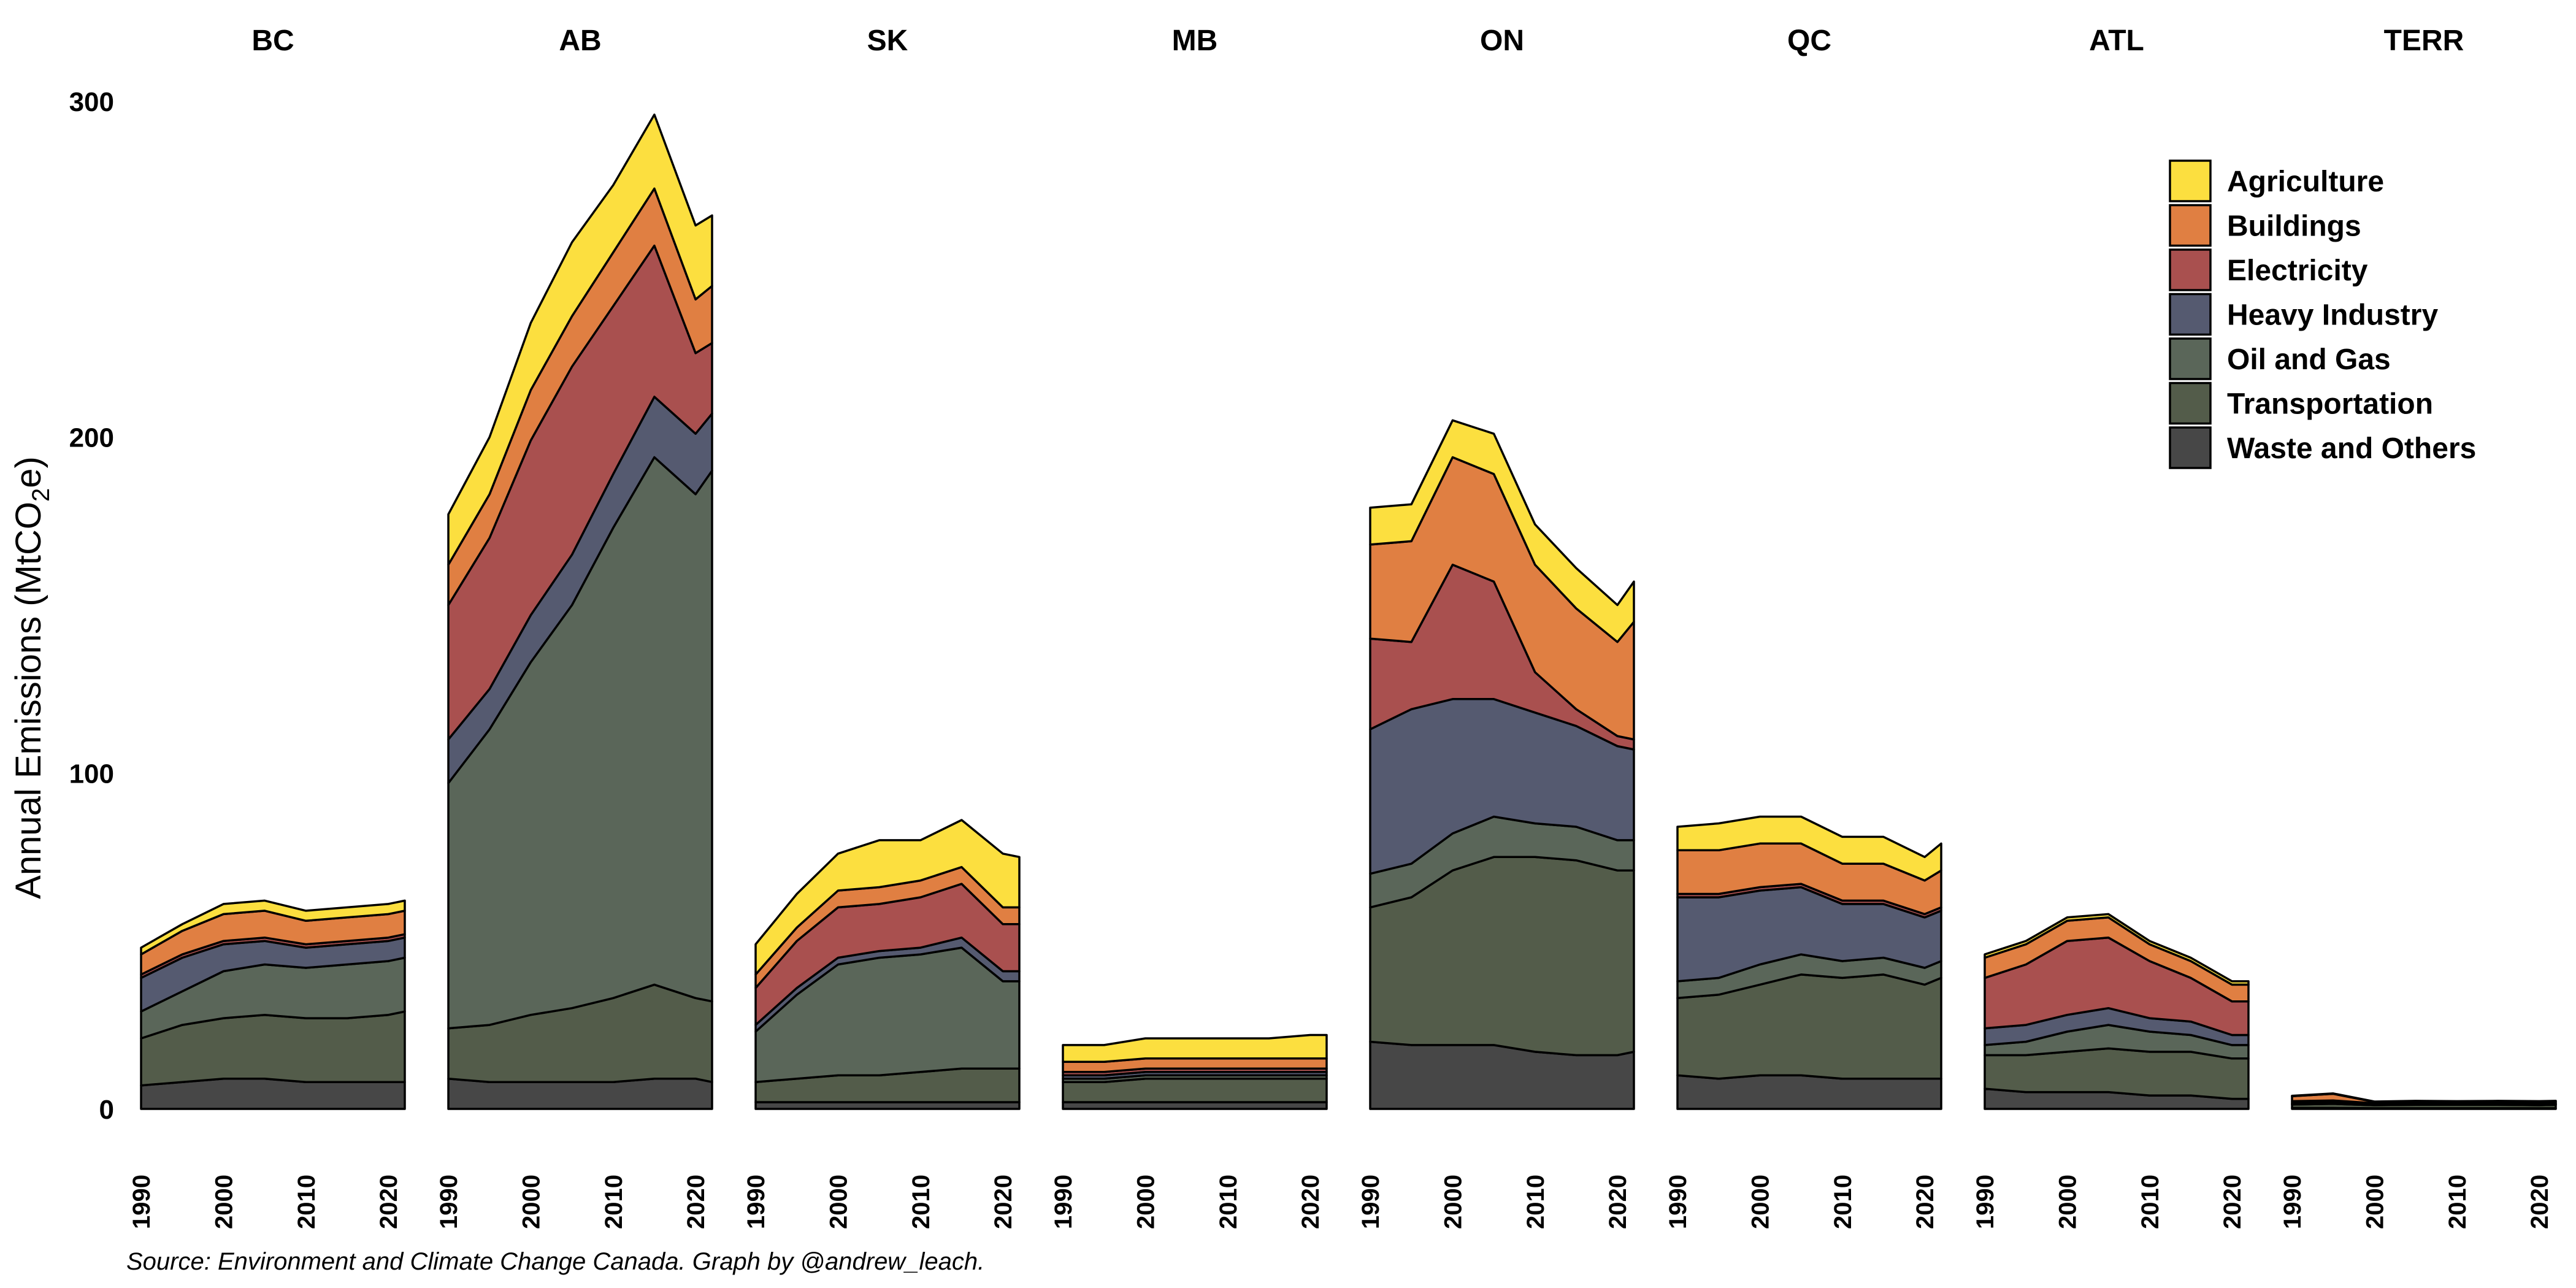 The width and height of the screenshot is (2576, 1288). Describe the element at coordinates (41, 495) in the screenshot. I see `y-axis-label-subscript: 2` at that location.